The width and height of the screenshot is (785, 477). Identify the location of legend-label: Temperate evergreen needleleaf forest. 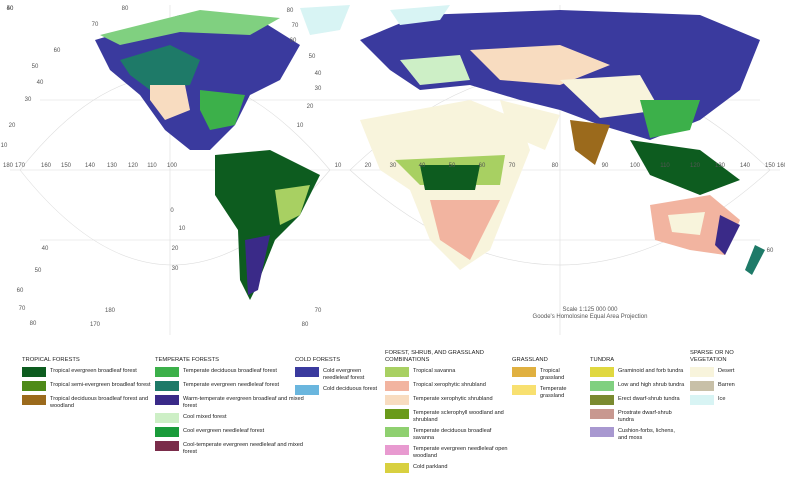
(231, 385).